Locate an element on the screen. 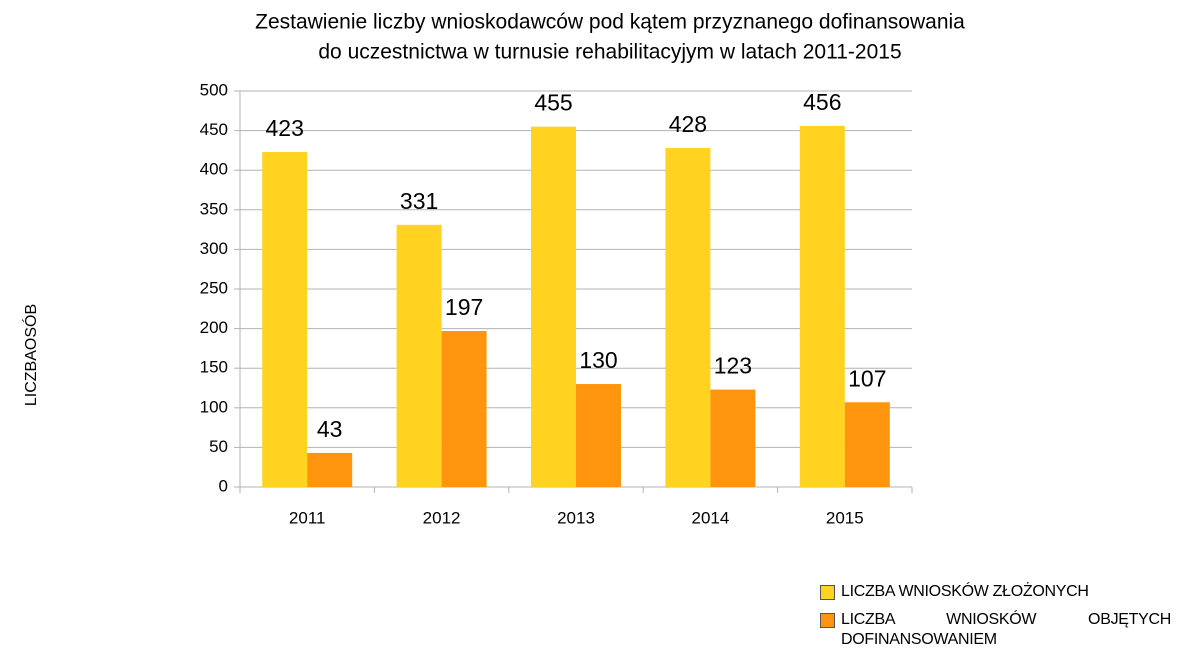  y-tick-label: 300 is located at coordinates (214, 248).